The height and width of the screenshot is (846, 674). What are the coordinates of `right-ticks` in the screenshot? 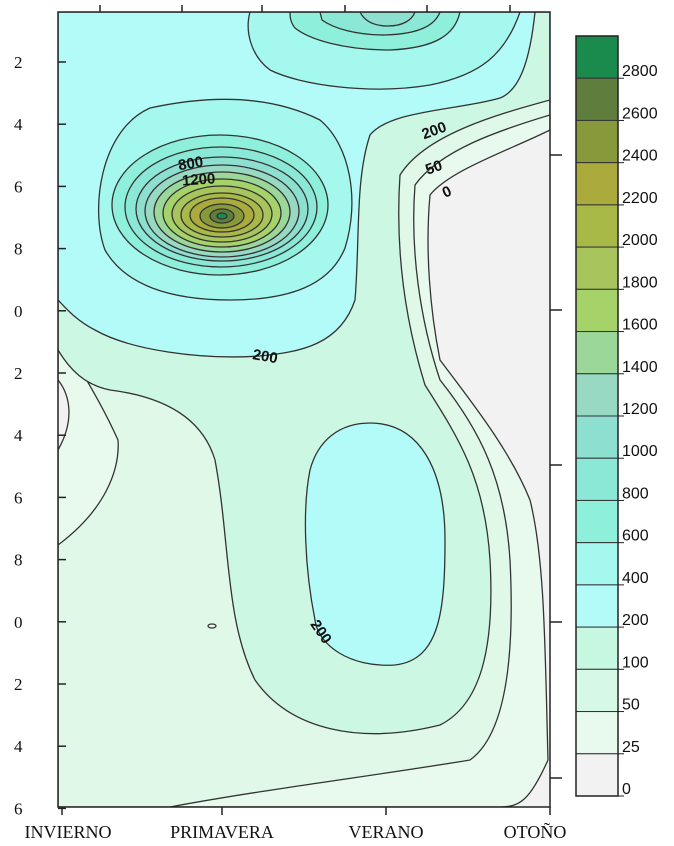 It's located at (556, 466).